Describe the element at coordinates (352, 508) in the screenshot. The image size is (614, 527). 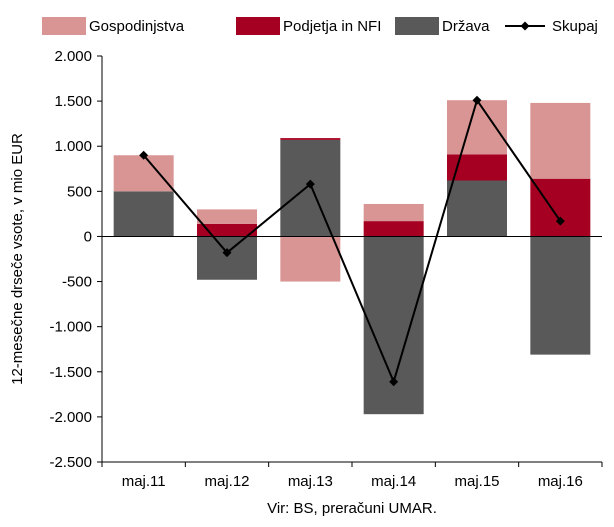
I see `source-note: Vir: BS, preračuni UMAR.` at that location.